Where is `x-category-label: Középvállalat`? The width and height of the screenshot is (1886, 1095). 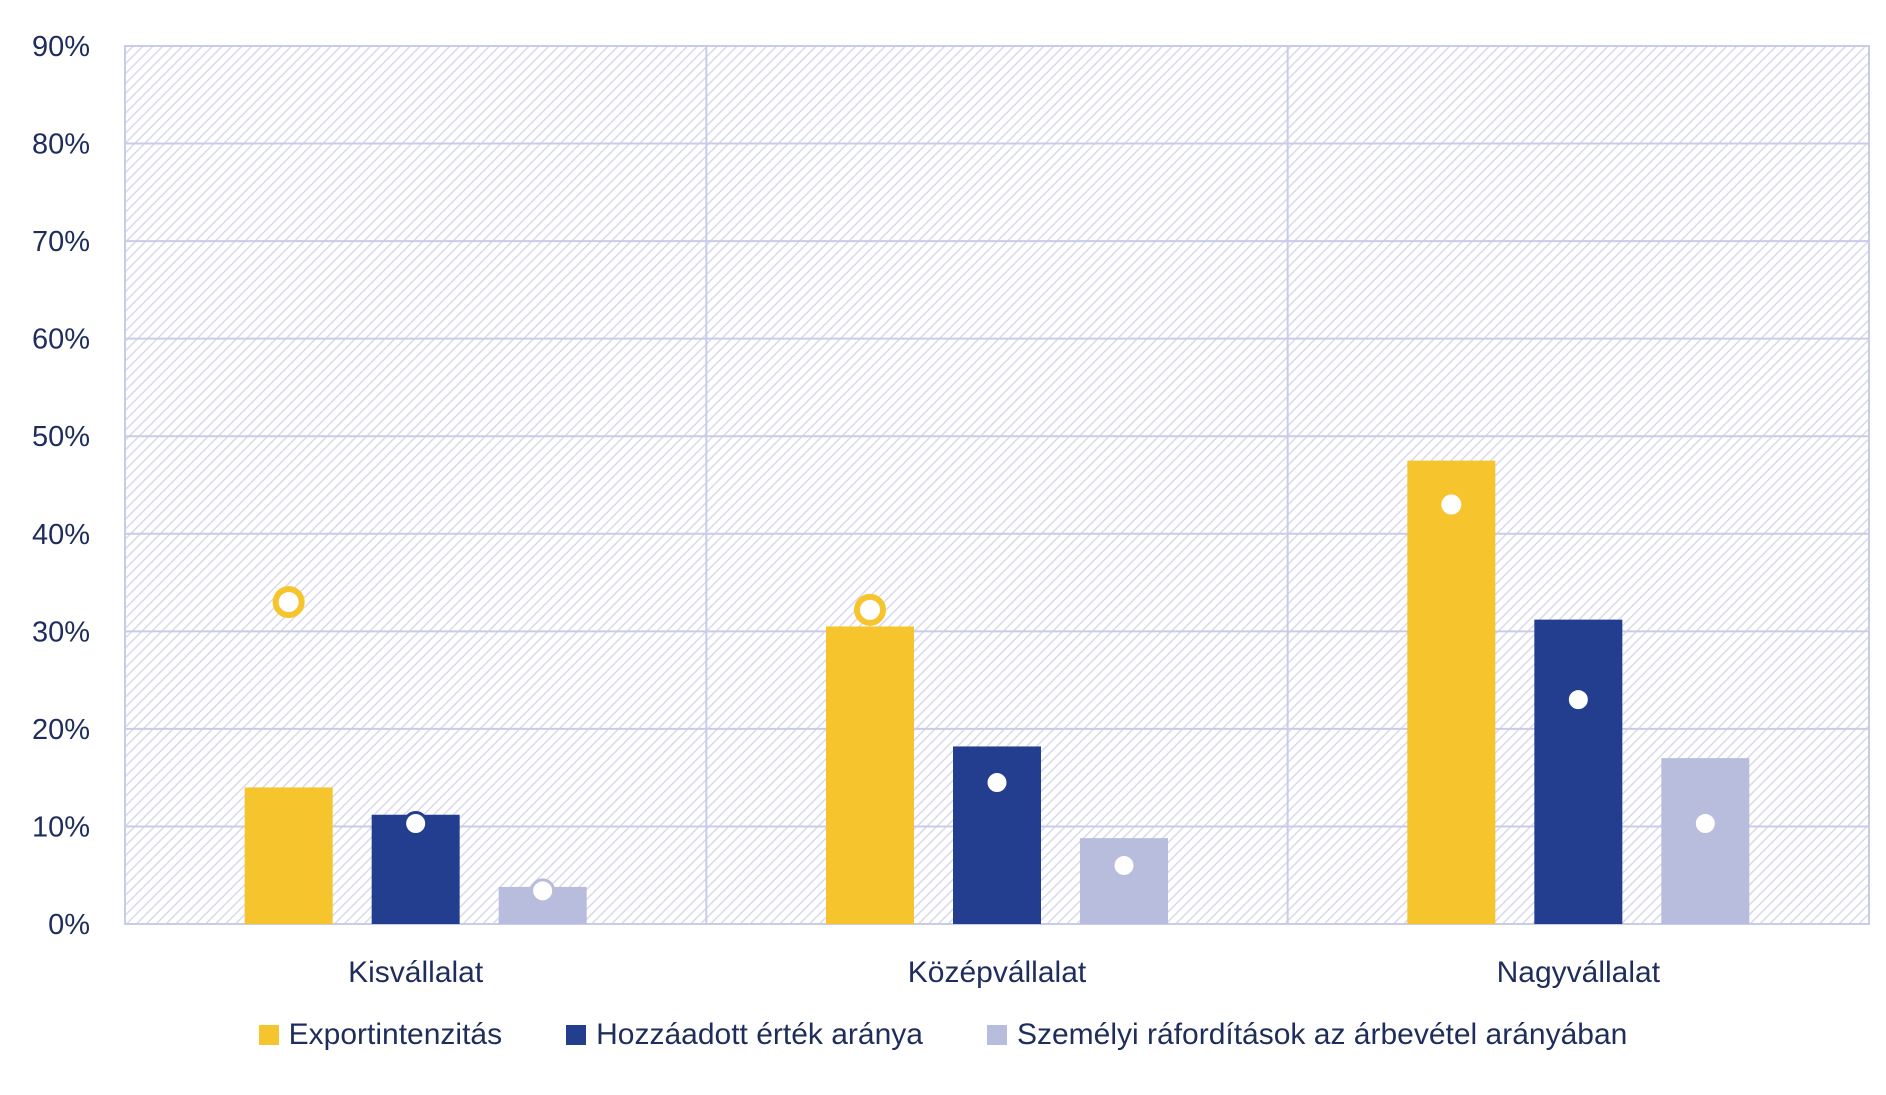
x-category-label: Középvállalat is located at coordinates (997, 972).